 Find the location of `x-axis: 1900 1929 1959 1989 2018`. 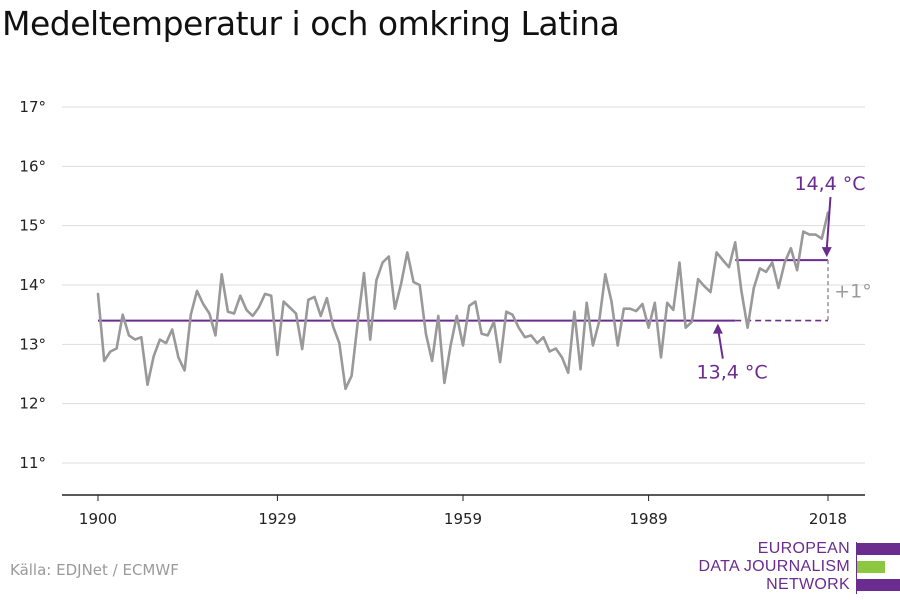

x-axis: 1900 1929 1959 1989 2018 is located at coordinates (463, 511).